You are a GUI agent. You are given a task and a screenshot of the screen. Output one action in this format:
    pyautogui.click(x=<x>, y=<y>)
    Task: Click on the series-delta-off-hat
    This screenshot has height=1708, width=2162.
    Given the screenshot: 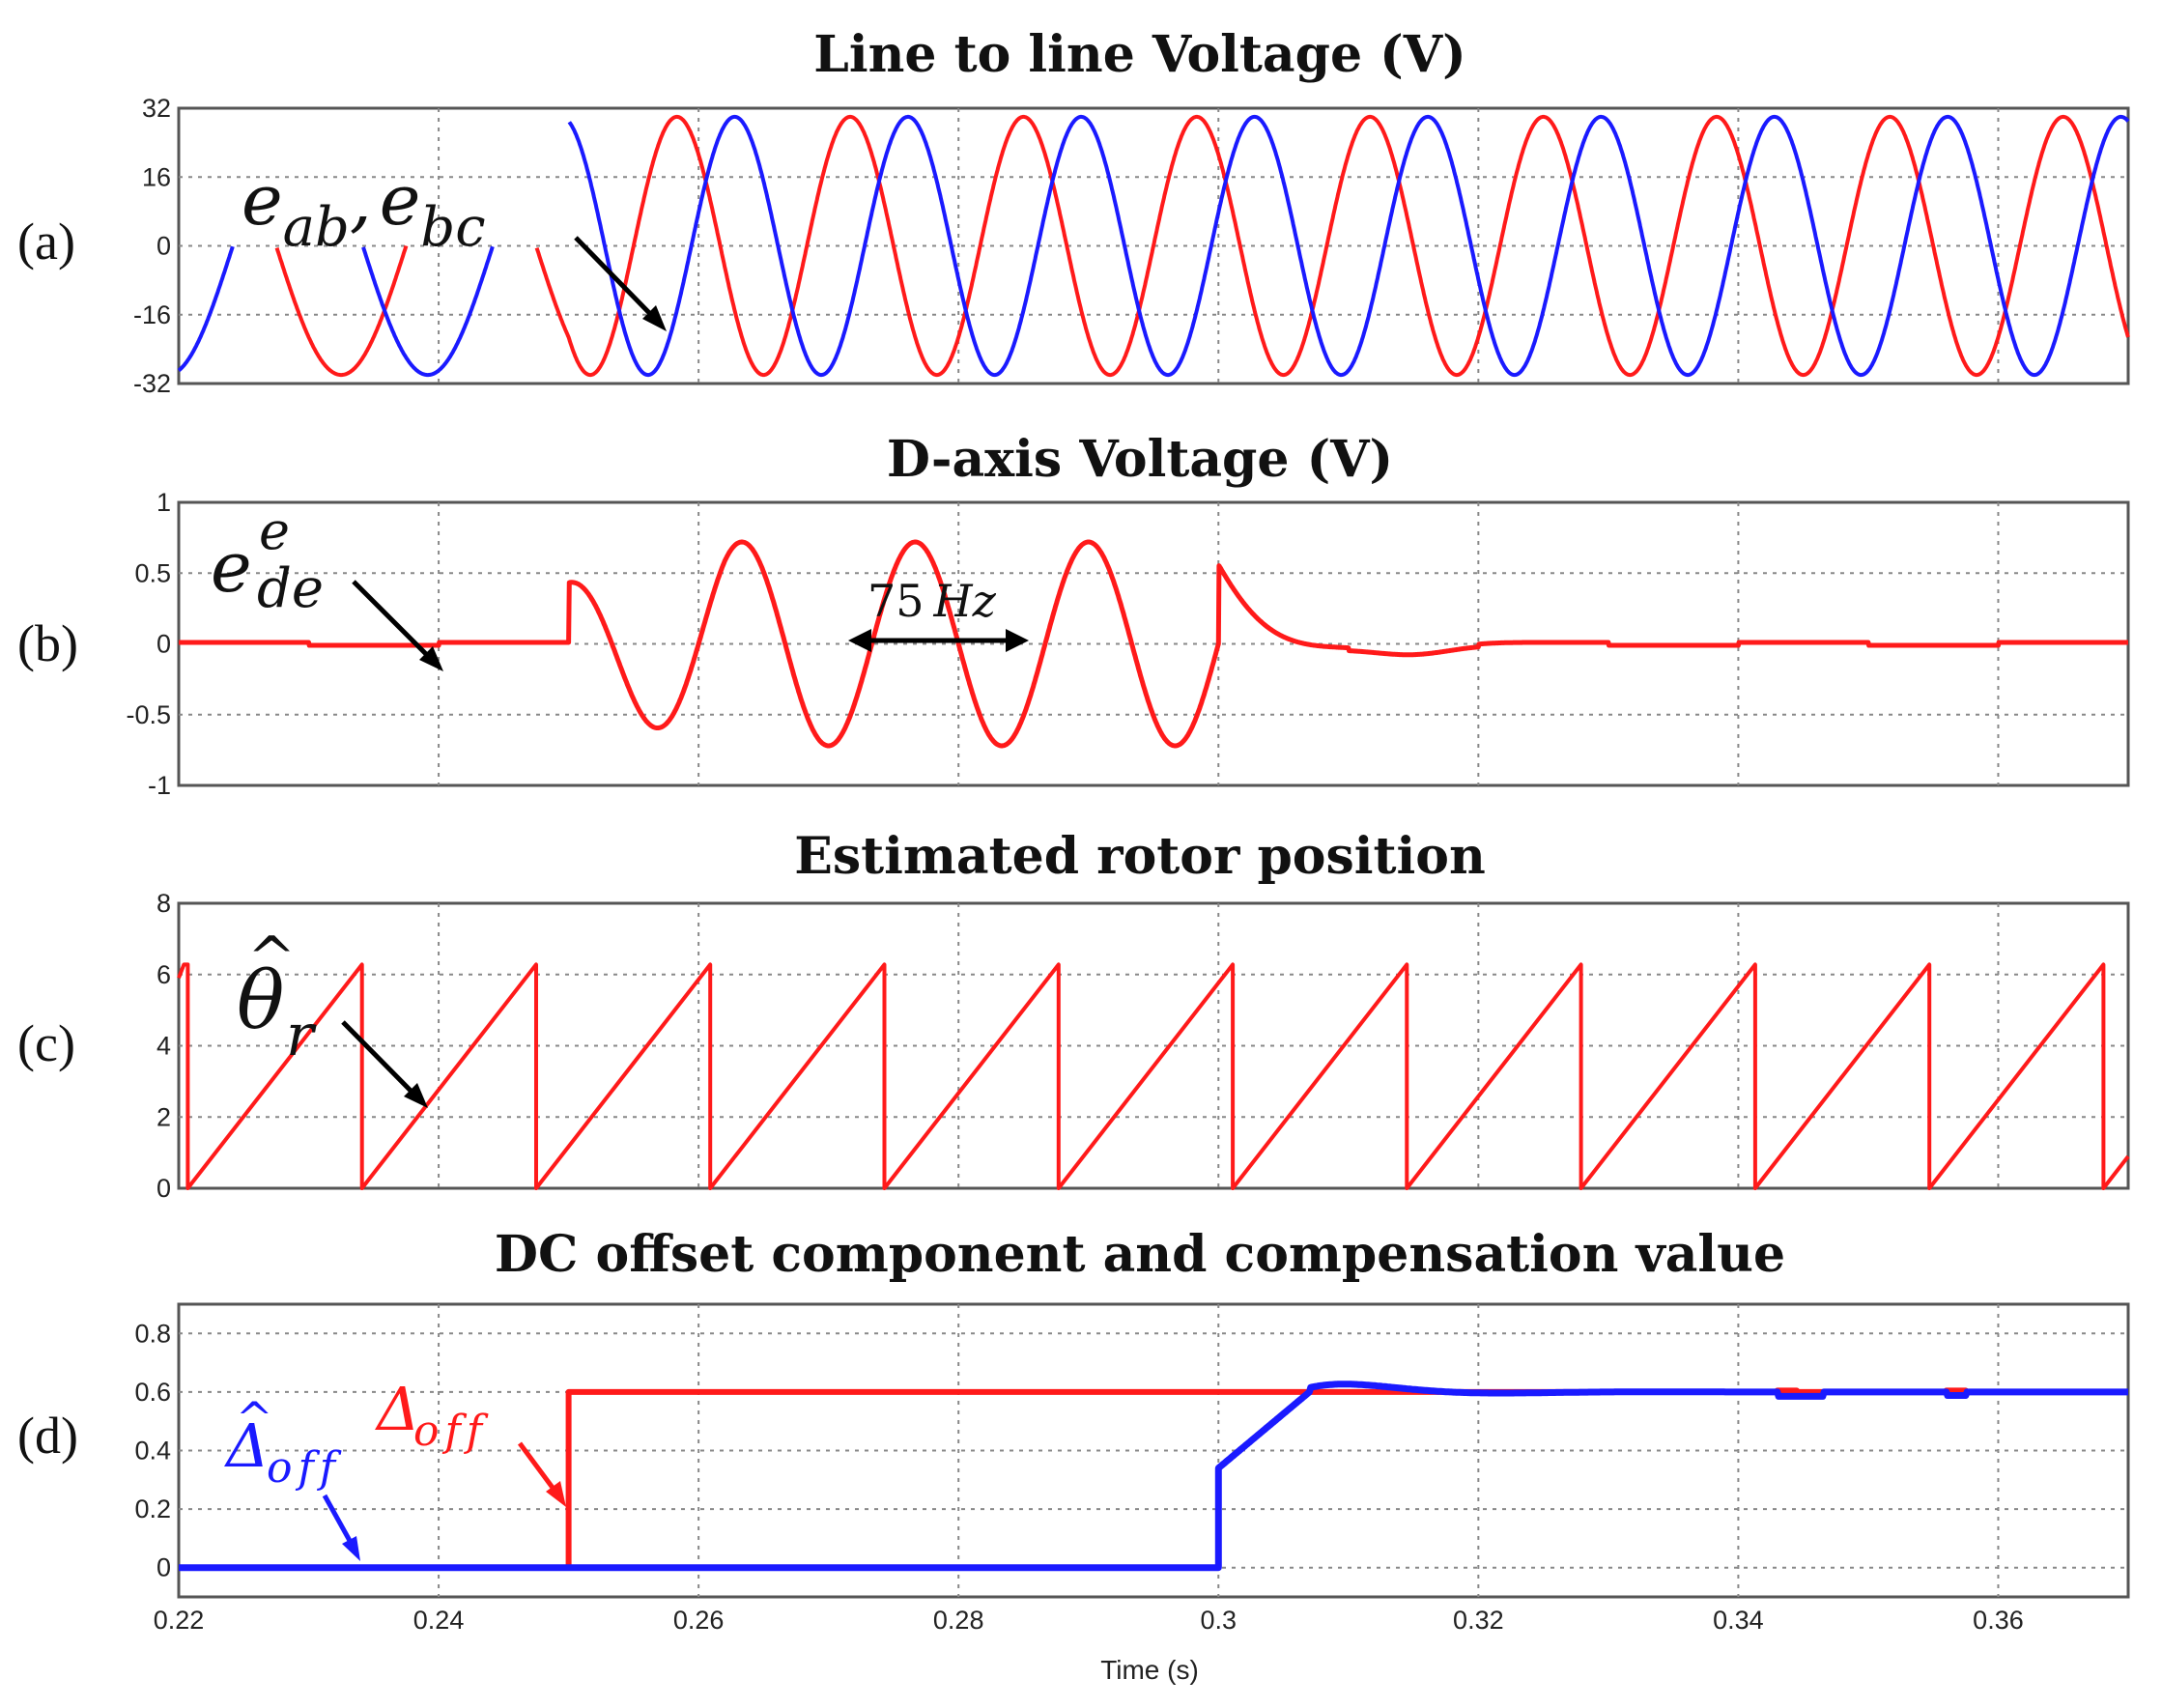 What is the action you would take?
    pyautogui.click(x=1155, y=1477)
    